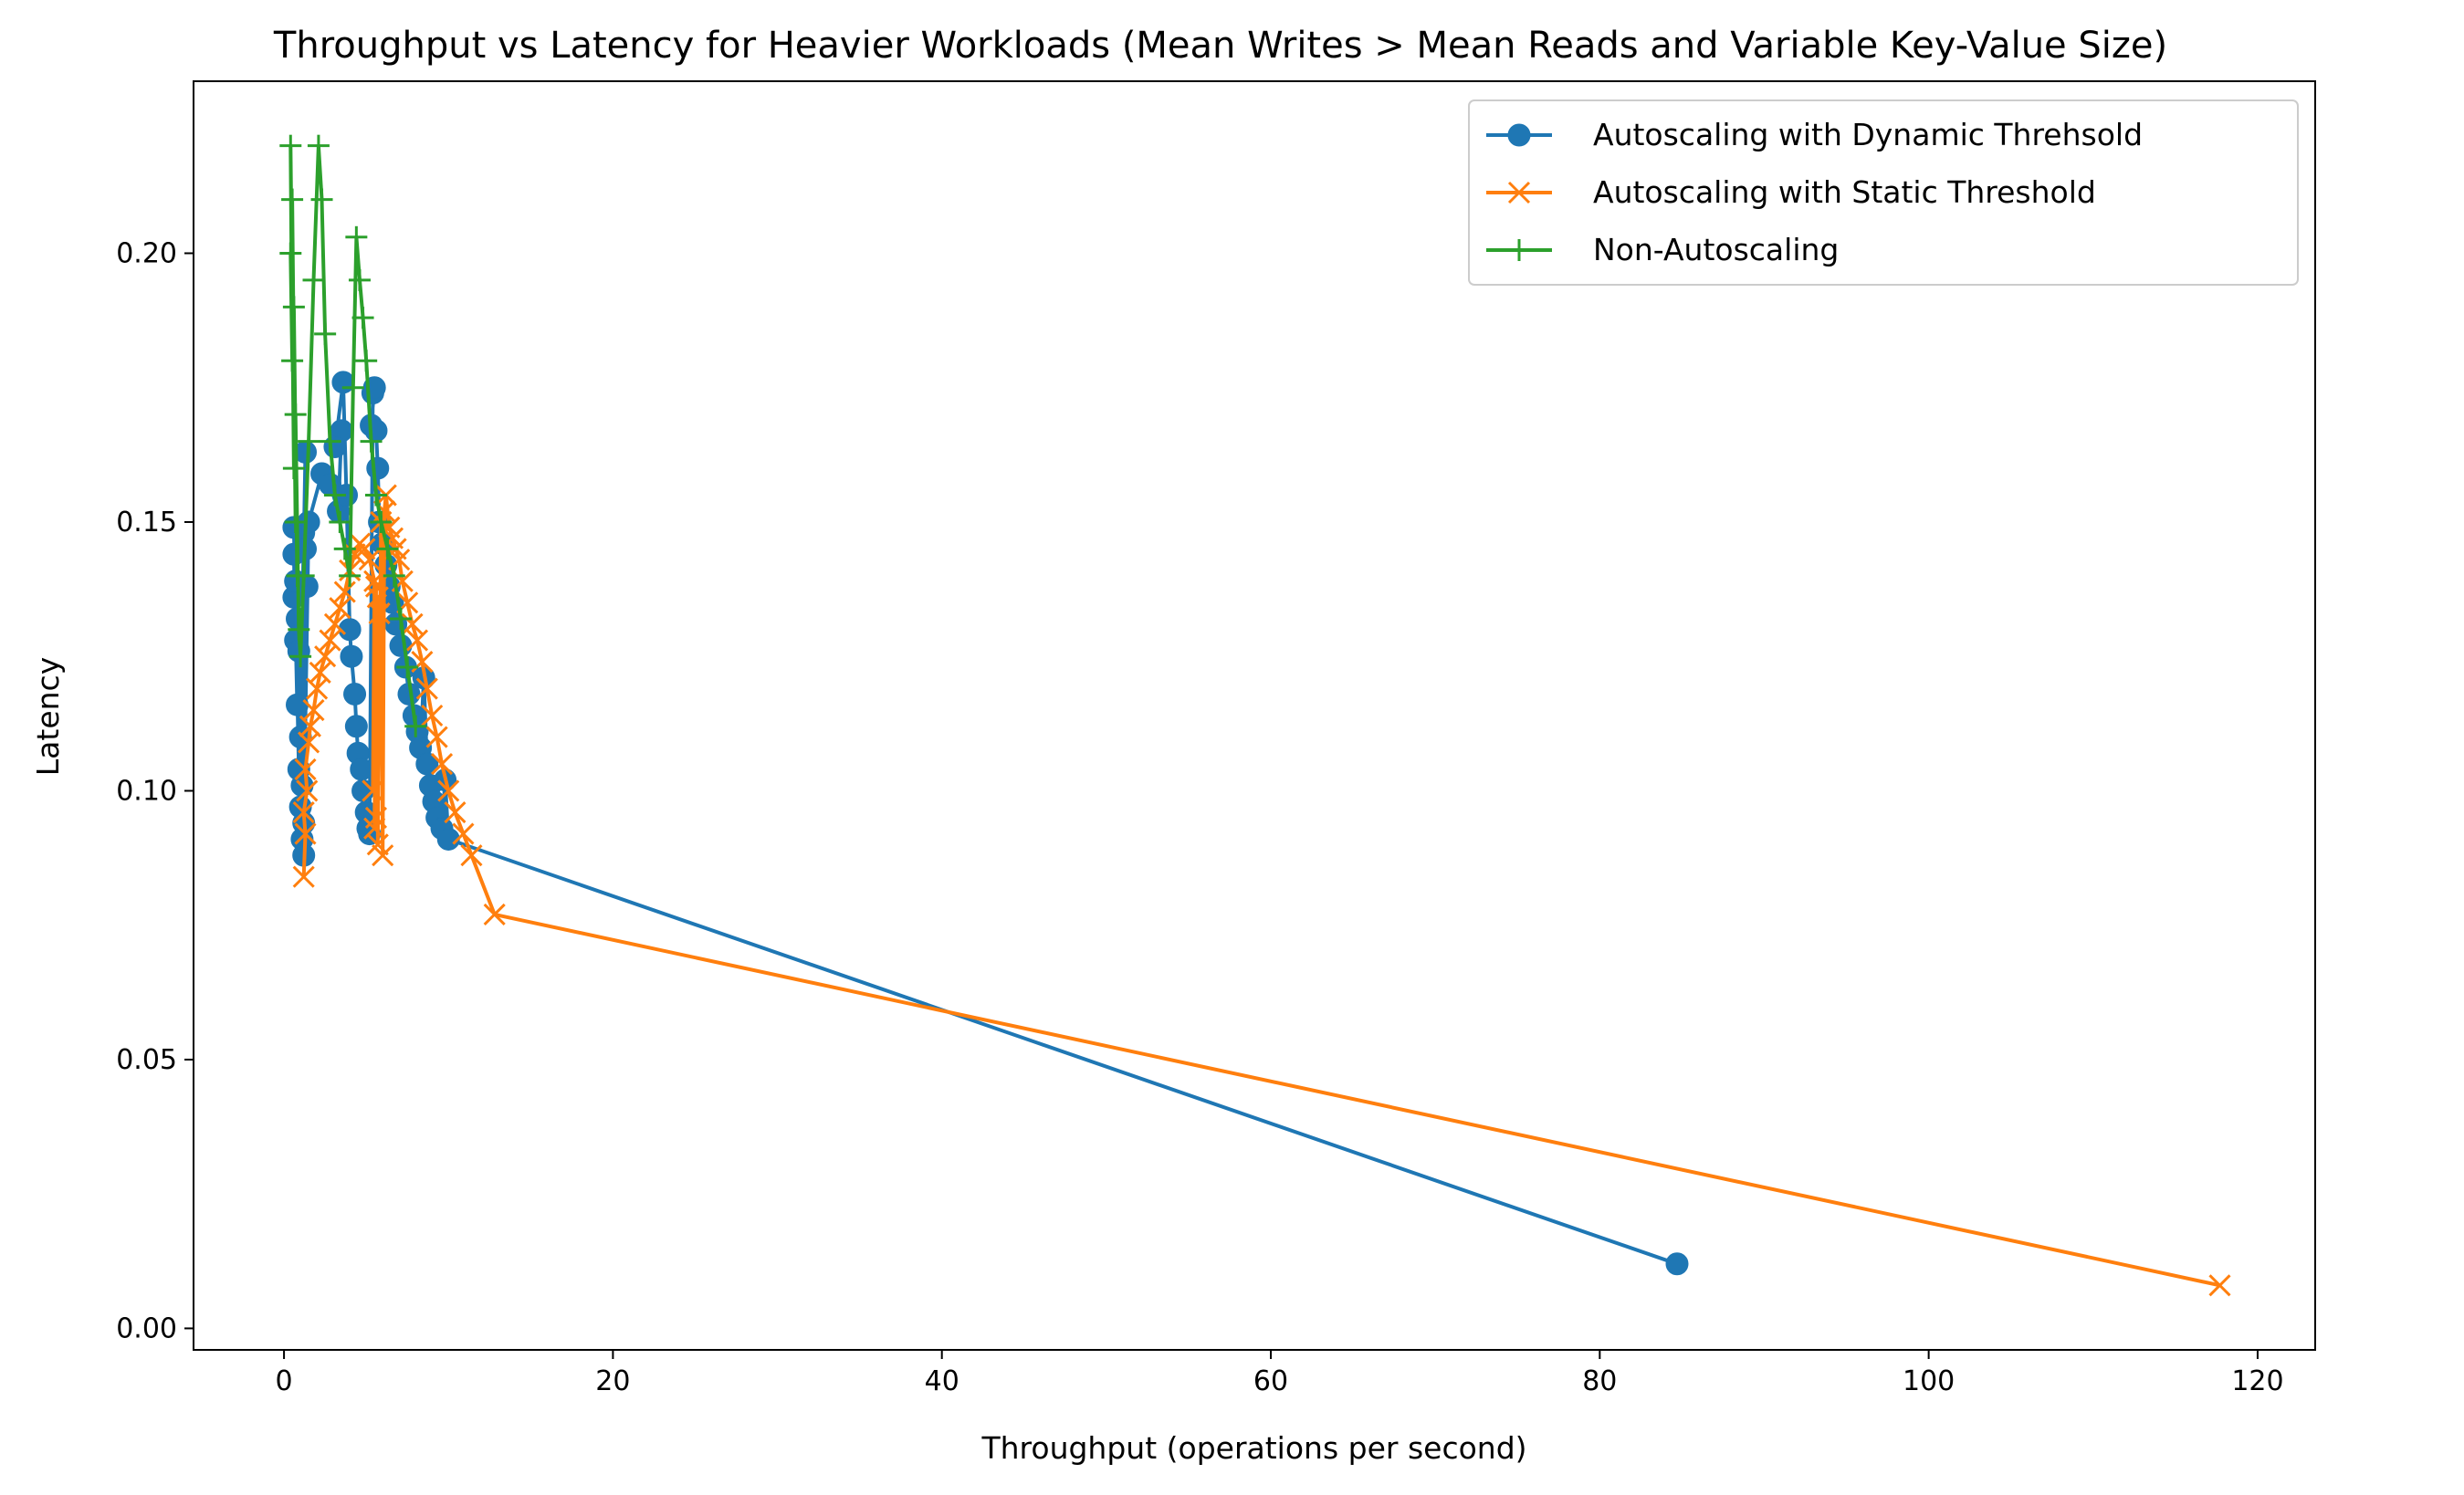 The height and width of the screenshot is (1495, 2464). I want to click on legend-box, so click(1883, 192).